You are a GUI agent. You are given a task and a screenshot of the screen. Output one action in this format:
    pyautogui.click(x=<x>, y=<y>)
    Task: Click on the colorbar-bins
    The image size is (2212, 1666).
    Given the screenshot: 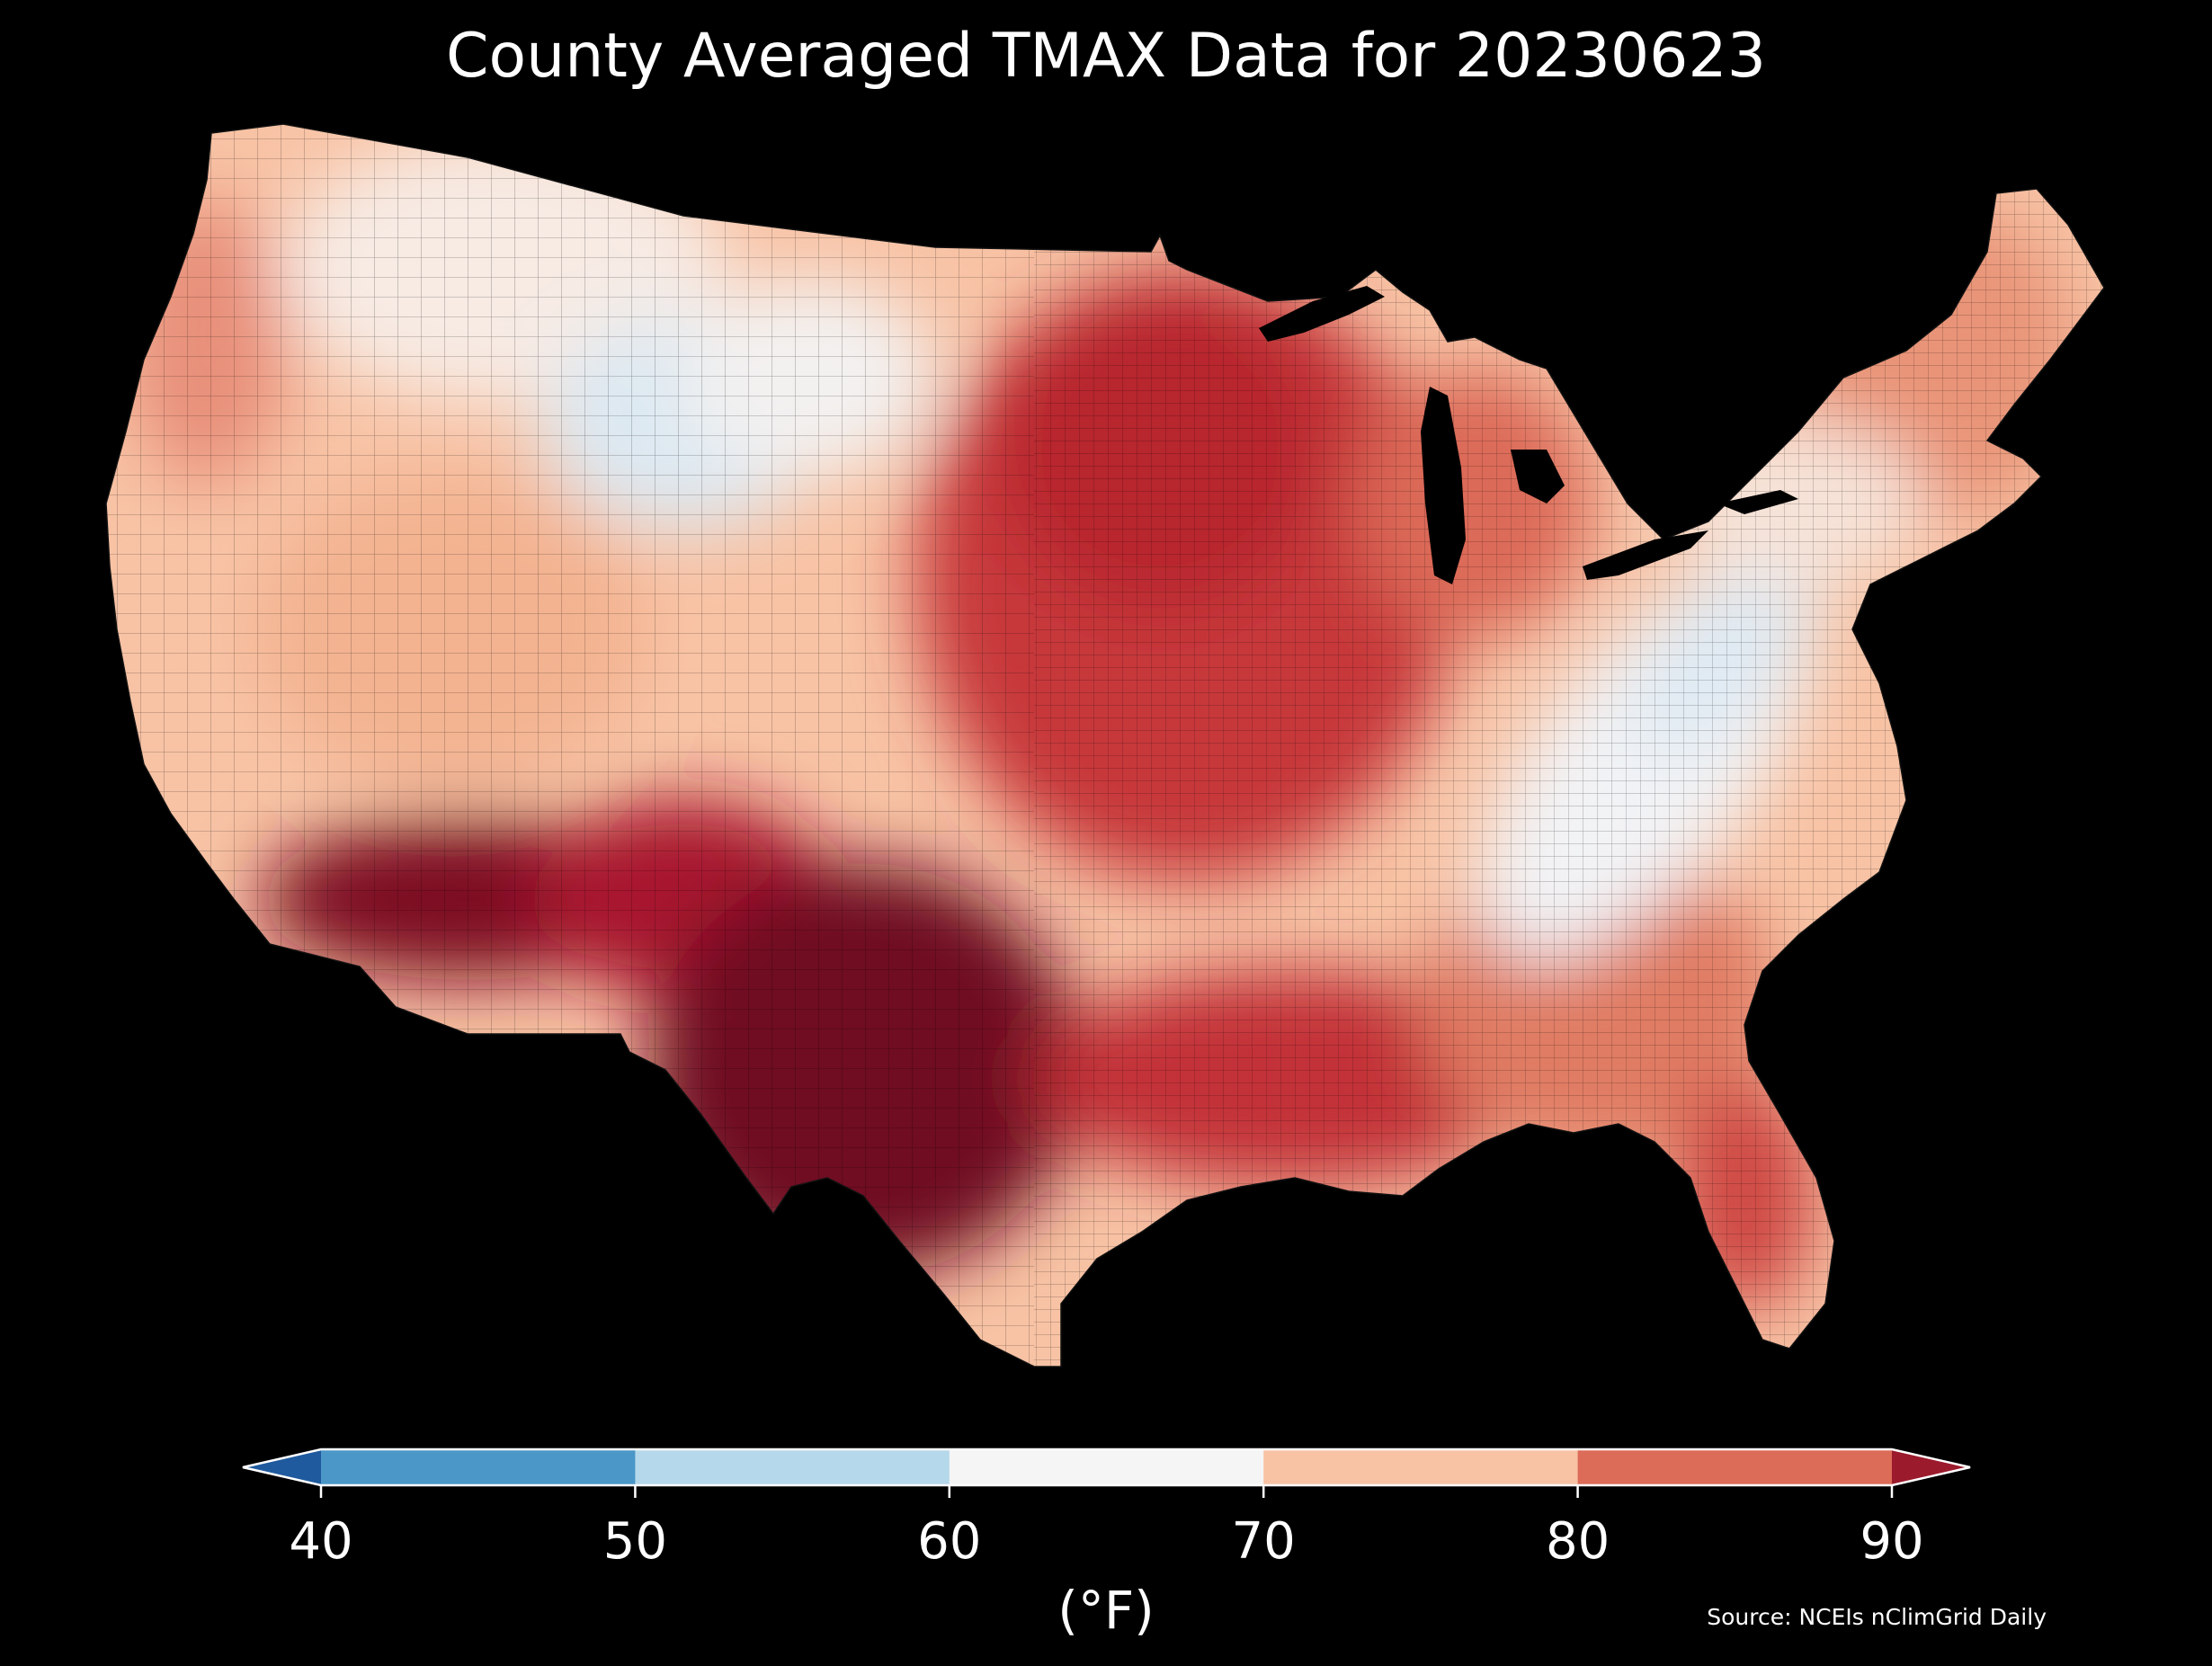 What is the action you would take?
    pyautogui.click(x=1106, y=1467)
    